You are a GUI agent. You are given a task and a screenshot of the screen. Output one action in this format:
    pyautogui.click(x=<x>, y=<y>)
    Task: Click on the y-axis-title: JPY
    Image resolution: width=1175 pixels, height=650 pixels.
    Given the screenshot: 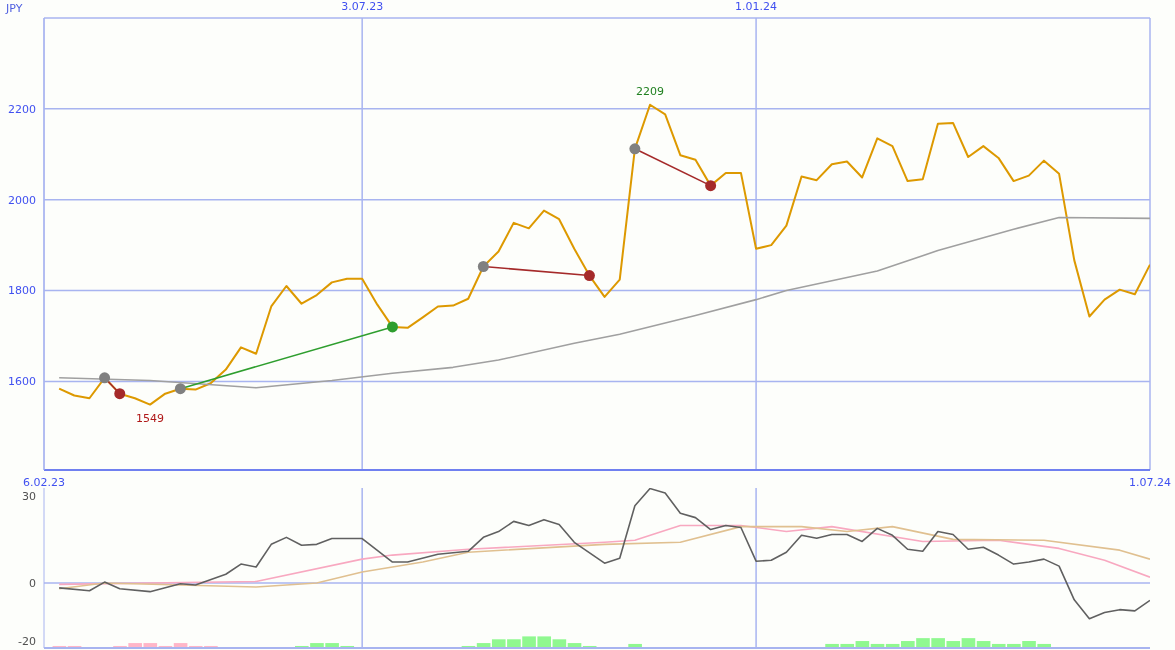 What is the action you would take?
    pyautogui.click(x=14, y=8)
    